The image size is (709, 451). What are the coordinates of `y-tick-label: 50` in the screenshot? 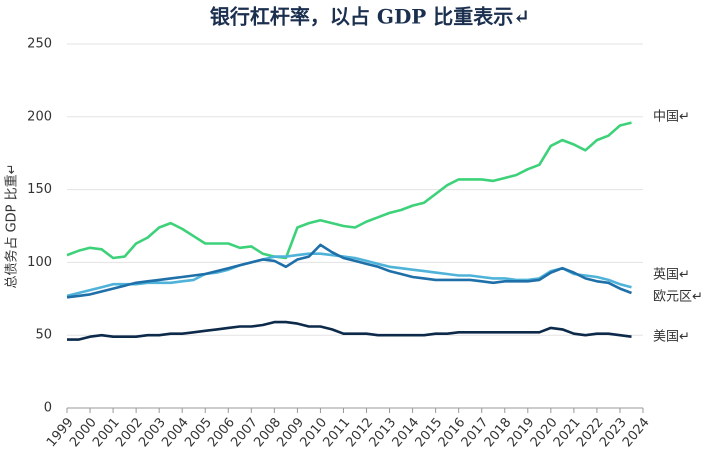 It's located at (43, 335).